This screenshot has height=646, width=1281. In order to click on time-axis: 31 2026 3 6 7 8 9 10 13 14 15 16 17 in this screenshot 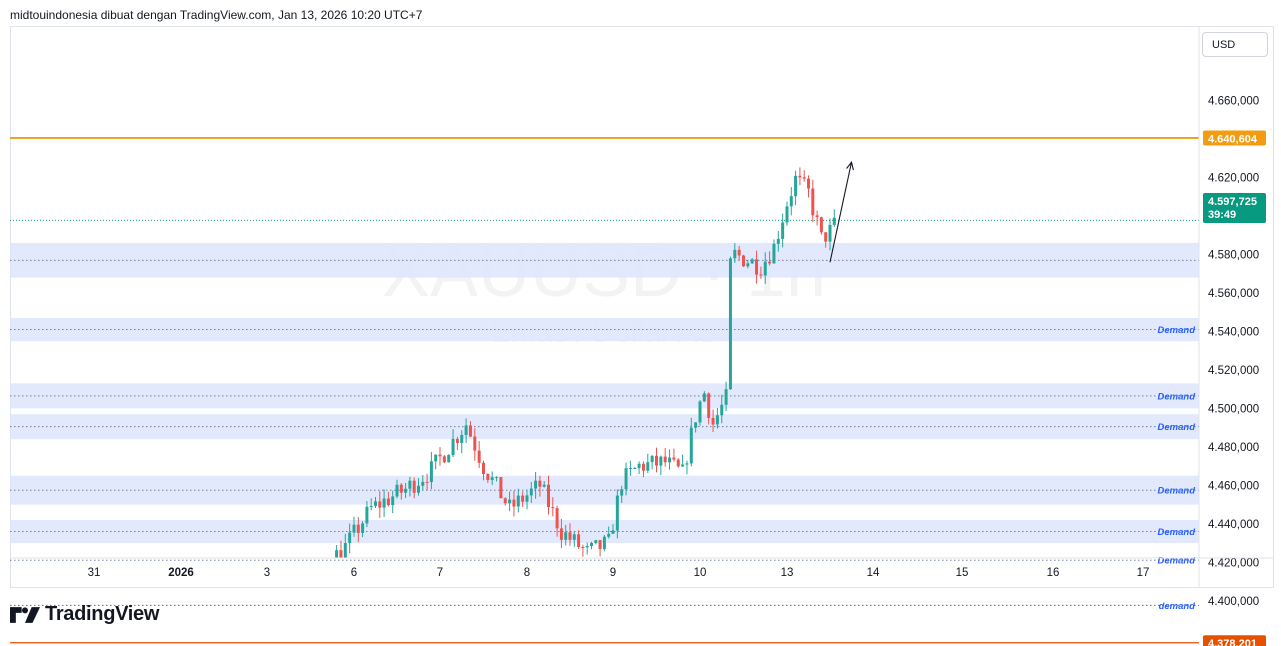, I will do `click(641, 568)`.